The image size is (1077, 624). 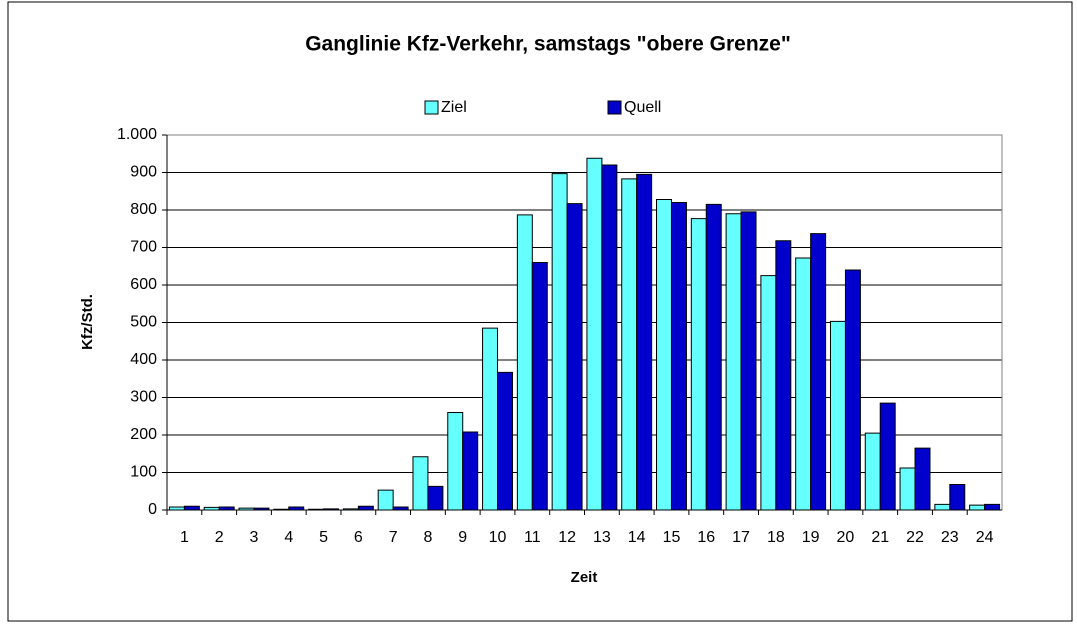 I want to click on x-tick-label: 11, so click(x=532, y=537).